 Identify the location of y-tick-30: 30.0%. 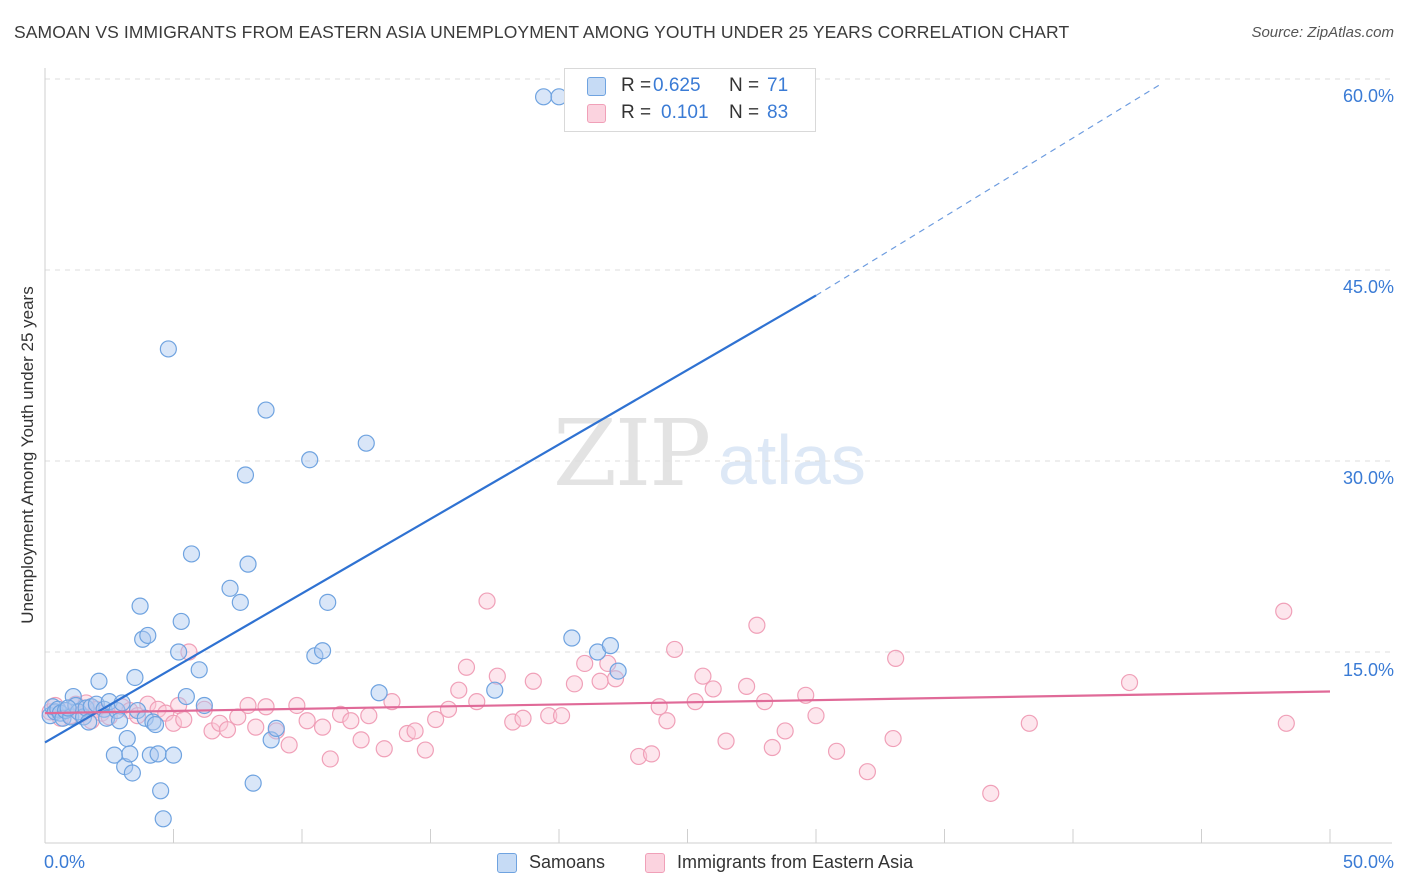
(1368, 478).